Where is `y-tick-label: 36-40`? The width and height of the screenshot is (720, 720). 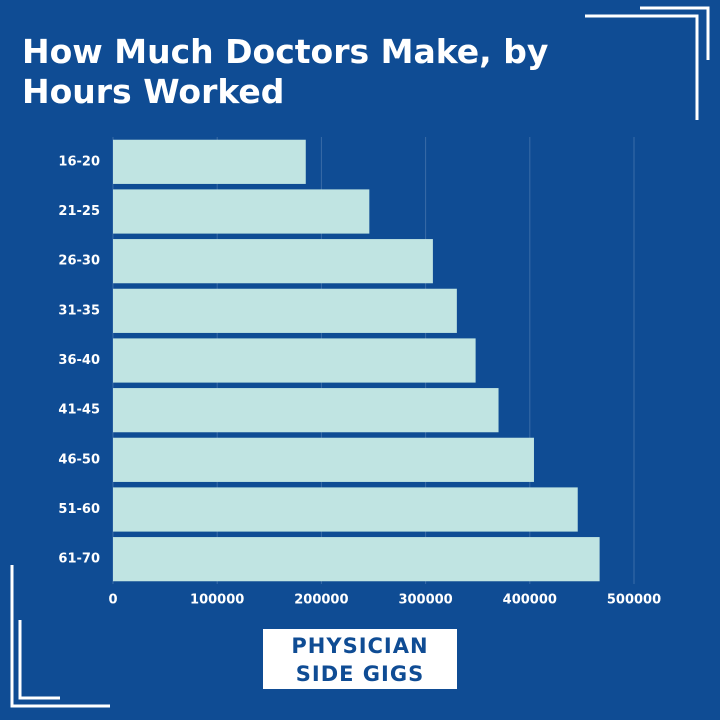
y-tick-label: 36-40 is located at coordinates (79, 360).